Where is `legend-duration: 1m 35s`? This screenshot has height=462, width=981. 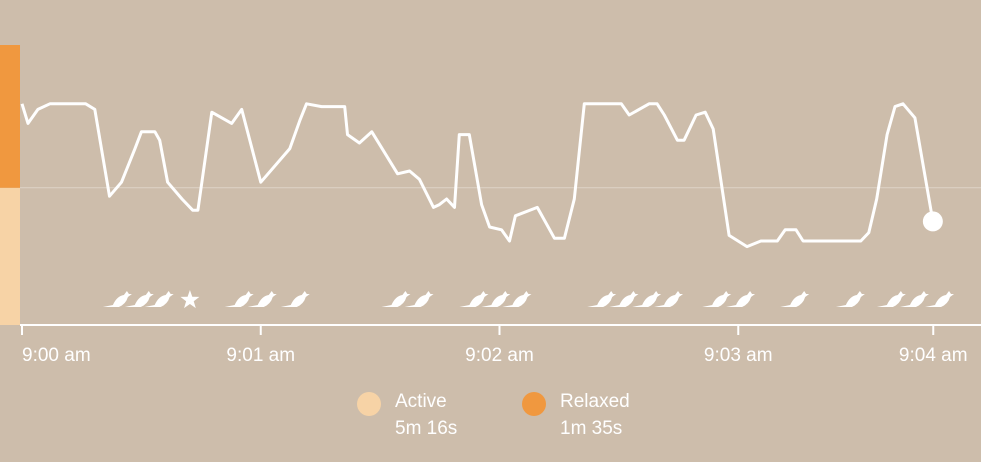
legend-duration: 1m 35s is located at coordinates (591, 428).